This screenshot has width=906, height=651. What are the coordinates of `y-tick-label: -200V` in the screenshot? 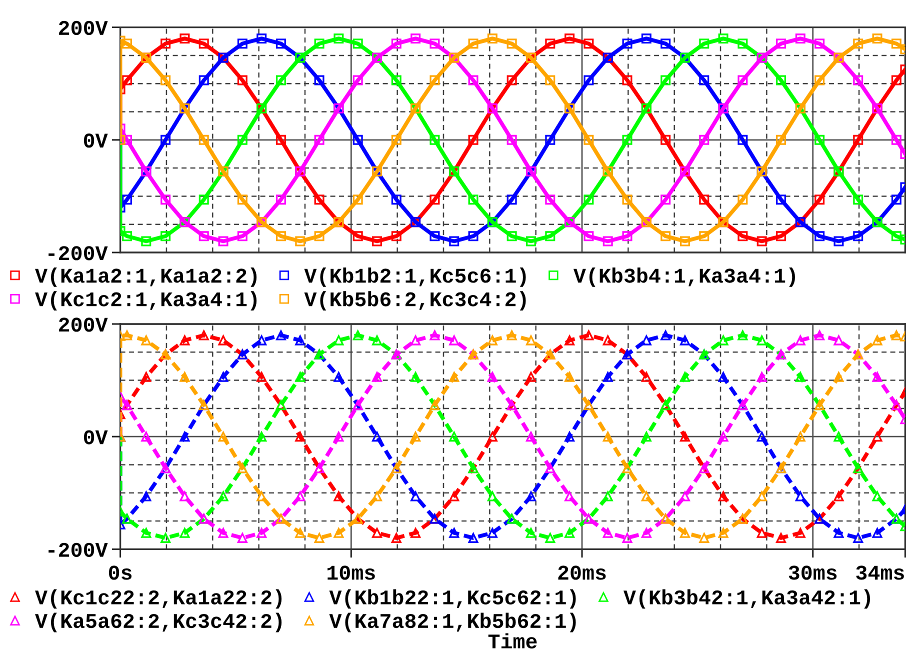 It's located at (78, 253).